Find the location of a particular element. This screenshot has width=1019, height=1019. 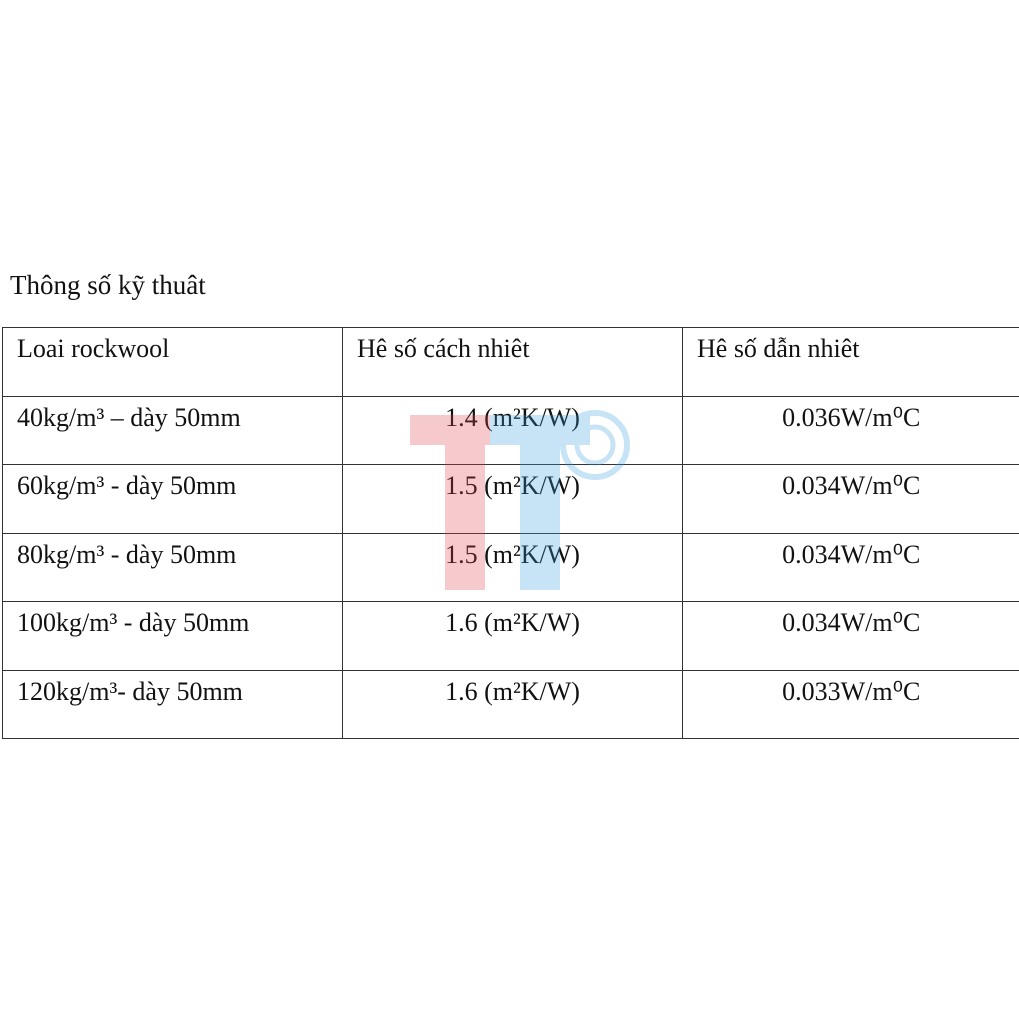

table-cell: 0.033W/m⁰C is located at coordinates (850, 704).